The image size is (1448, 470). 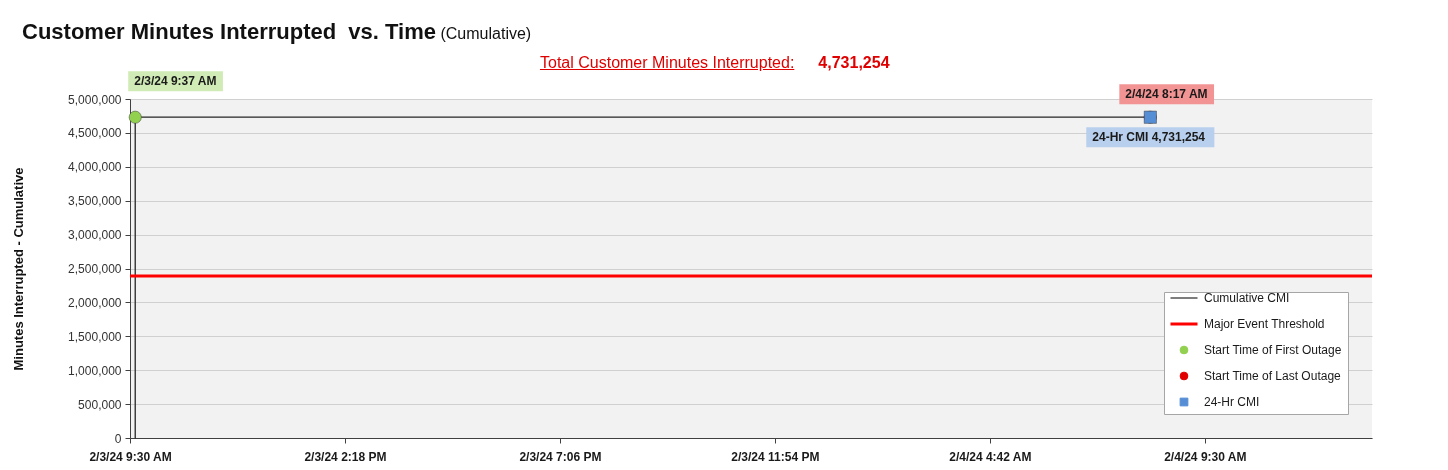 What do you see at coordinates (345, 456) in the screenshot?
I see `x-tick-label: 2/3/24 2:18 PM` at bounding box center [345, 456].